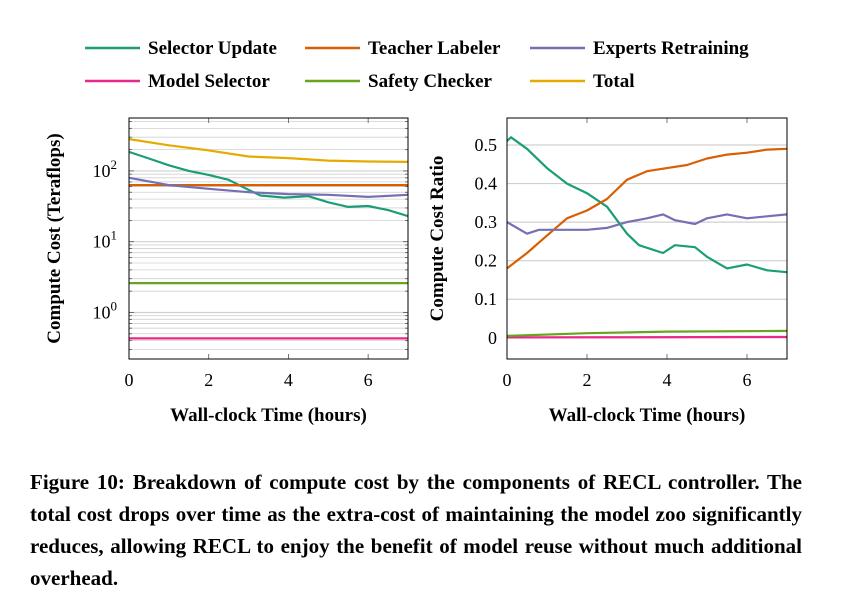  What do you see at coordinates (647, 208) in the screenshot?
I see `series-line-teacher-labeler` at bounding box center [647, 208].